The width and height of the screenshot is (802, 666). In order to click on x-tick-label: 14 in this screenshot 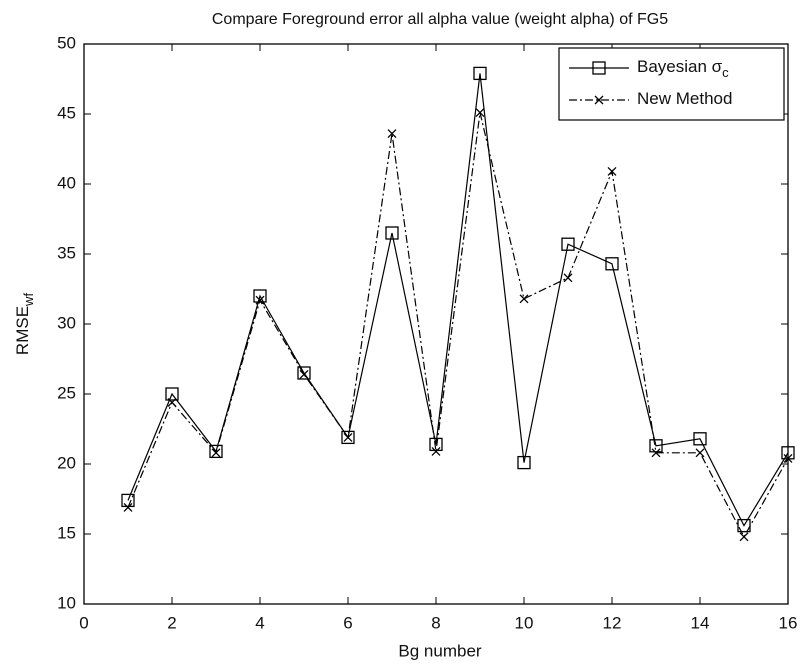, I will do `click(700, 622)`.